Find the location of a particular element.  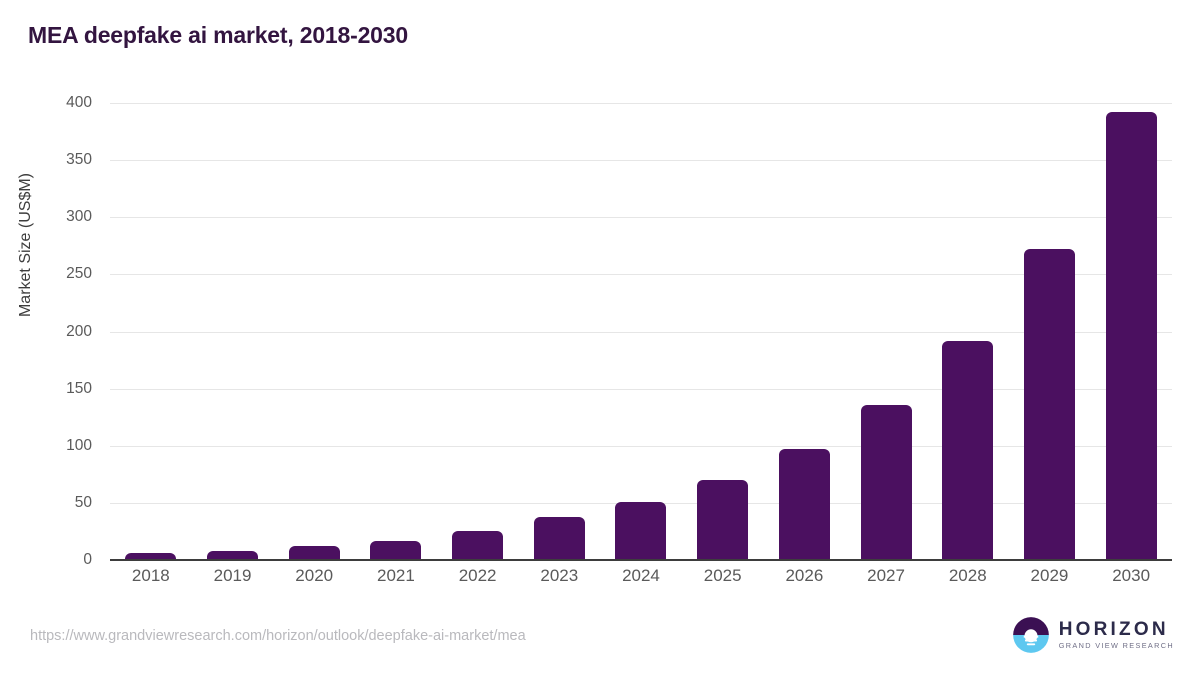

x-axis-line is located at coordinates (641, 560).